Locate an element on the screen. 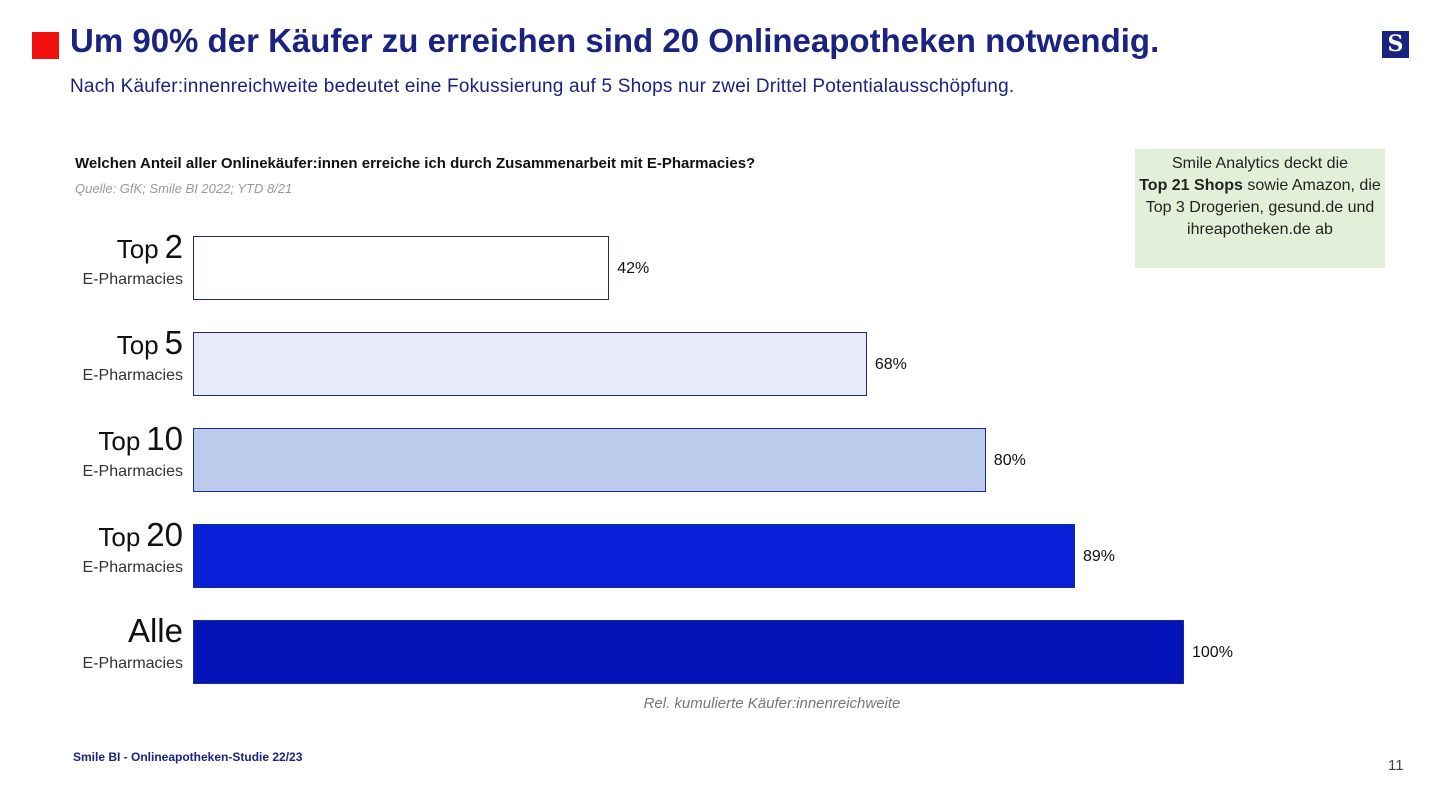 The height and width of the screenshot is (810, 1440). footer: Smile BI - Onlineapotheken-Studie 22/23 is located at coordinates (188, 757).